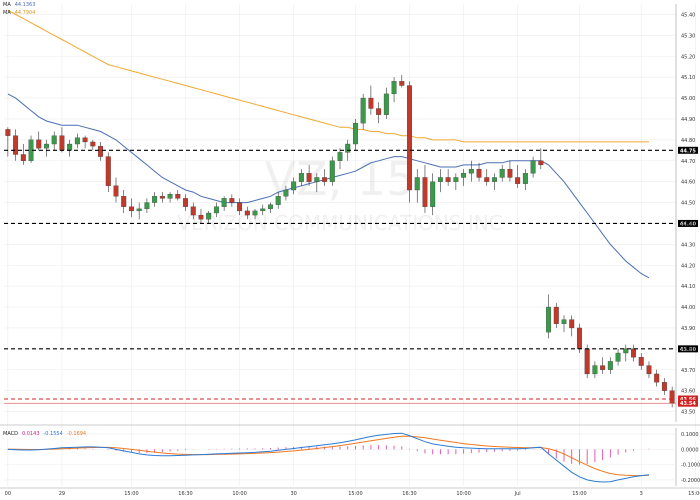 Image resolution: width=700 pixels, height=500 pixels. What do you see at coordinates (688, 266) in the screenshot?
I see `price-tick-label-12: 44.20` at bounding box center [688, 266].